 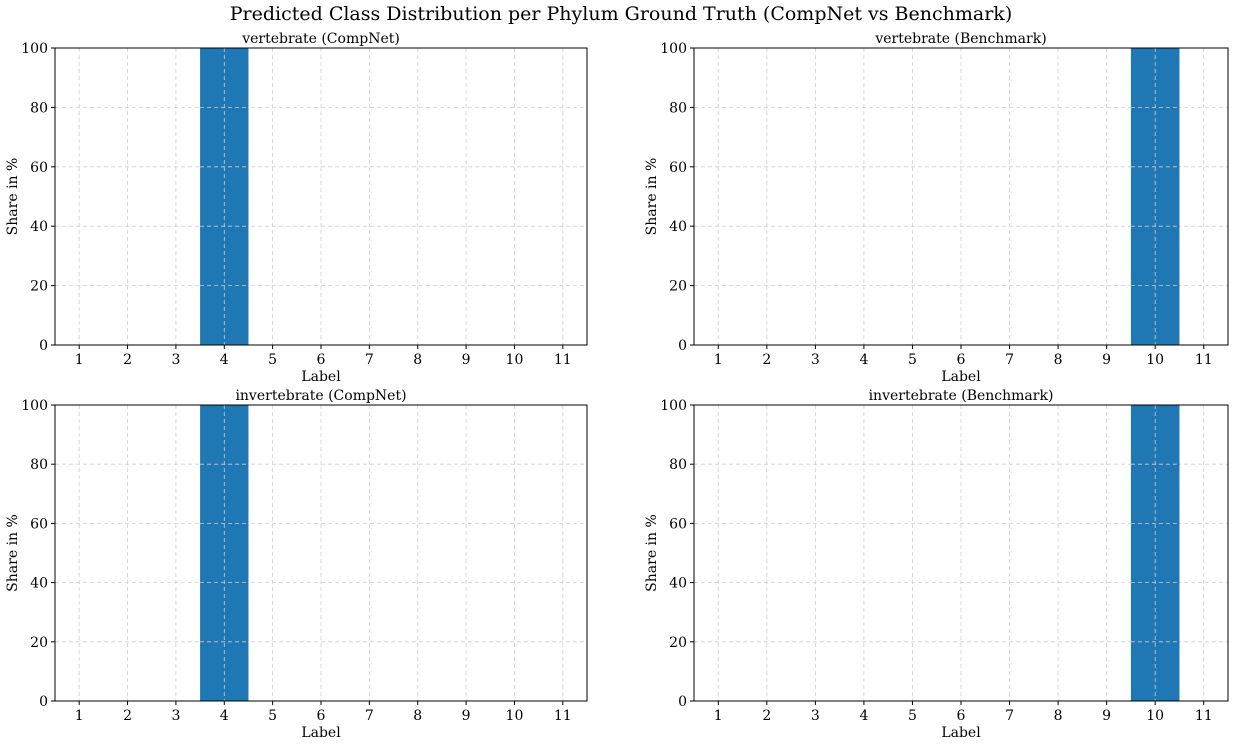 I want to click on subplot-title: vertebrate (CompNet), so click(x=320, y=39).